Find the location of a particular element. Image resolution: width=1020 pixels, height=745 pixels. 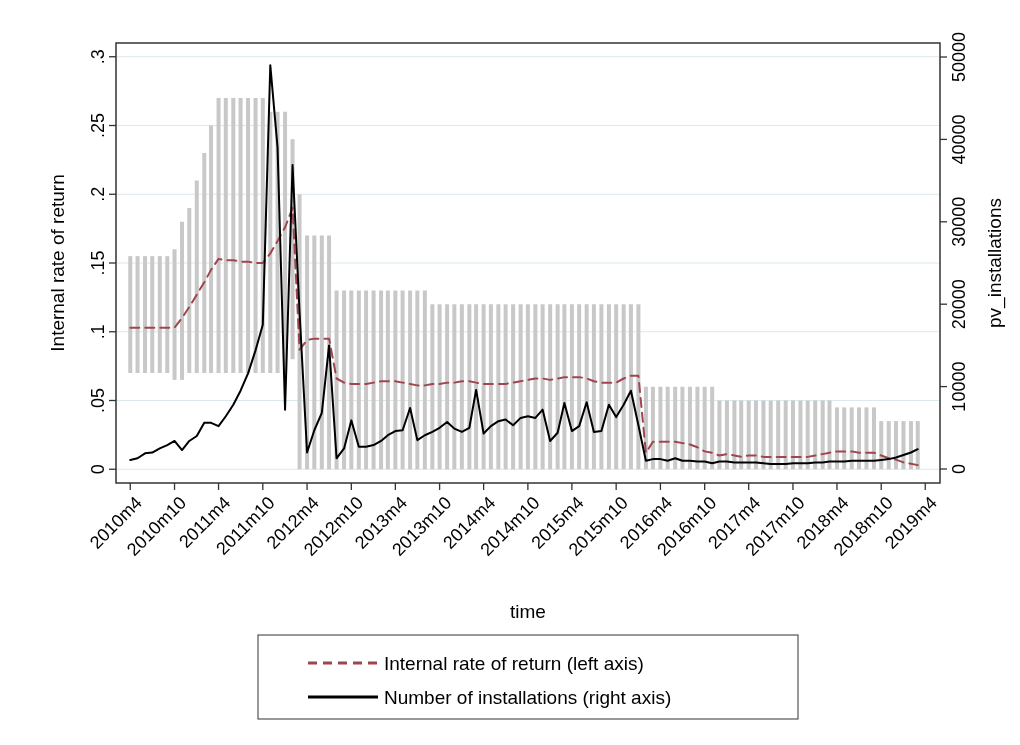

y2-tick-label: 20000 is located at coordinates (959, 304).